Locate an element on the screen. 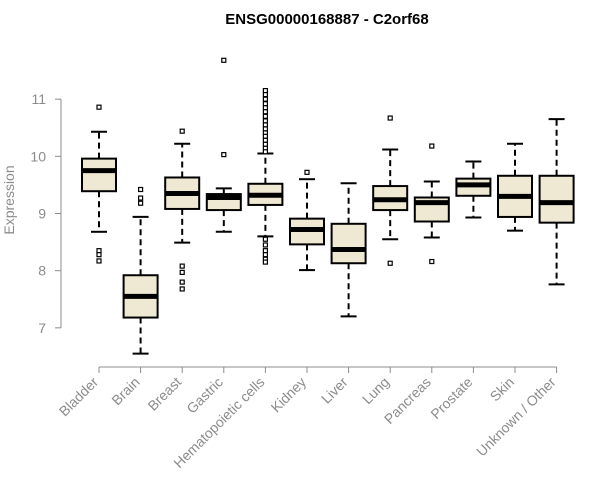 This screenshot has height=500, width=600. box-bladder is located at coordinates (99, 184).